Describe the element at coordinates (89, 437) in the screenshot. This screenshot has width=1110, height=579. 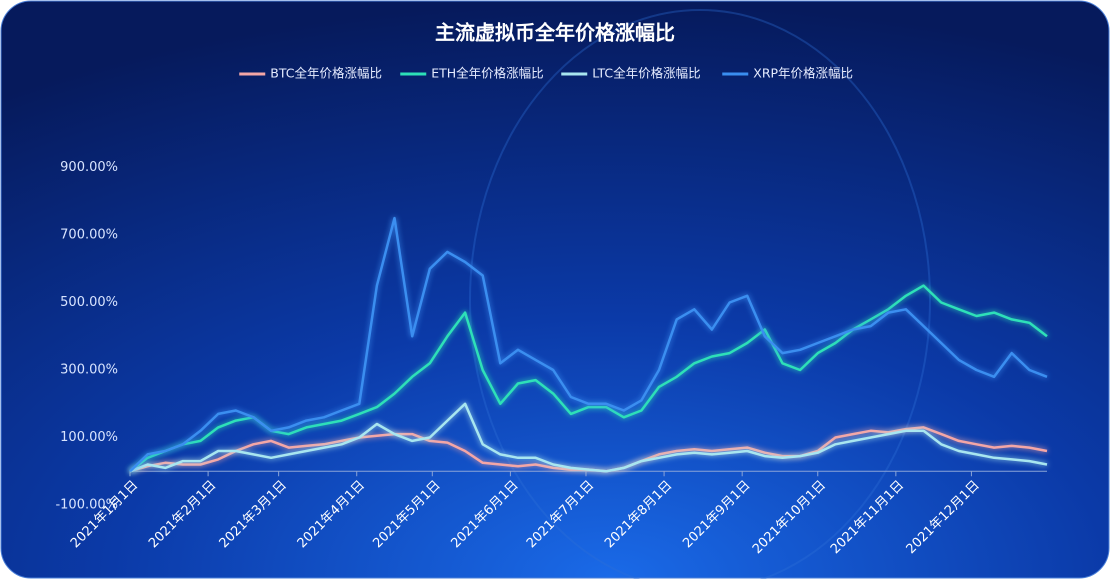
I see `y-tick-label: 100.00%` at that location.